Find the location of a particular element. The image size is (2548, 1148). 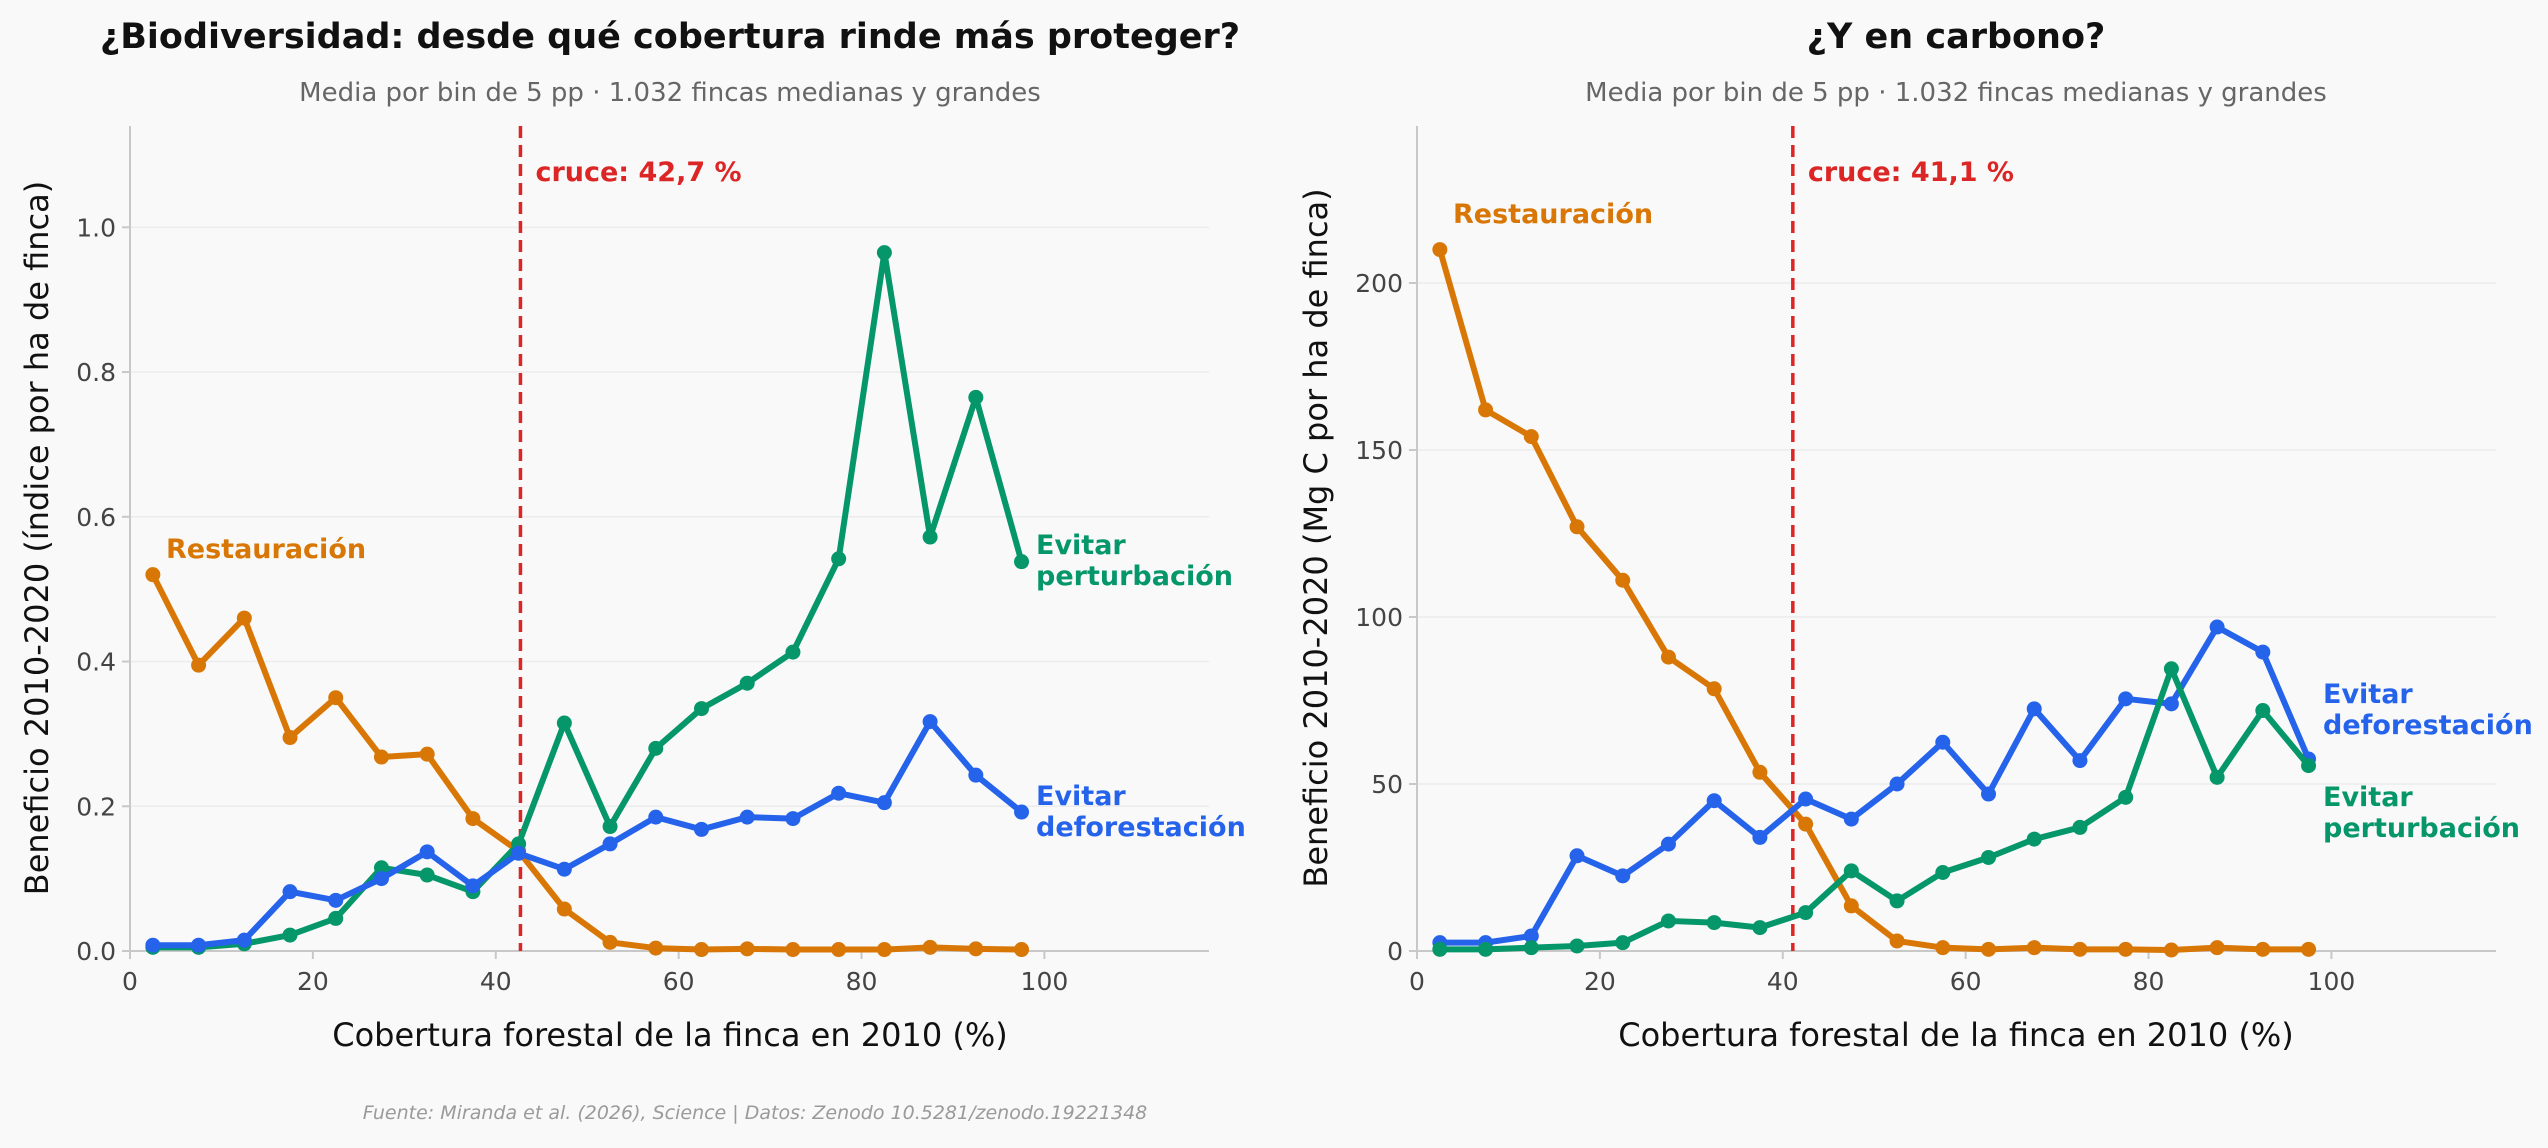

series-restauracion is located at coordinates (587, 762).